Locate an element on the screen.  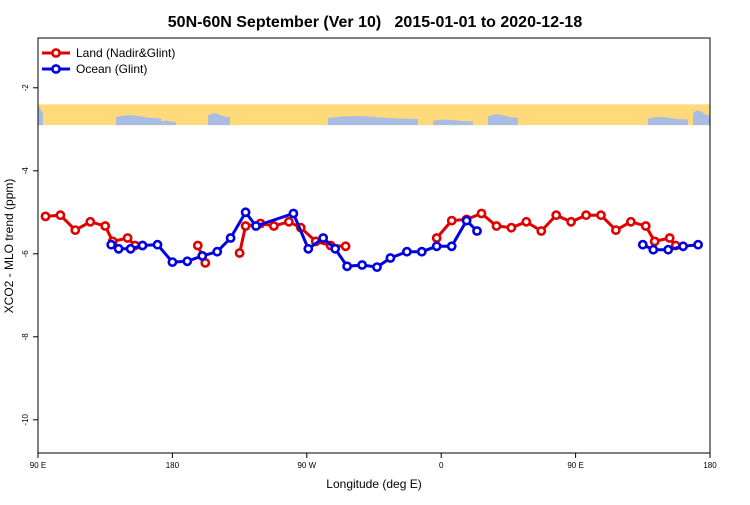
x-axis: 90 E 180 90 W 0 90 E 180 is located at coordinates (373, 461).